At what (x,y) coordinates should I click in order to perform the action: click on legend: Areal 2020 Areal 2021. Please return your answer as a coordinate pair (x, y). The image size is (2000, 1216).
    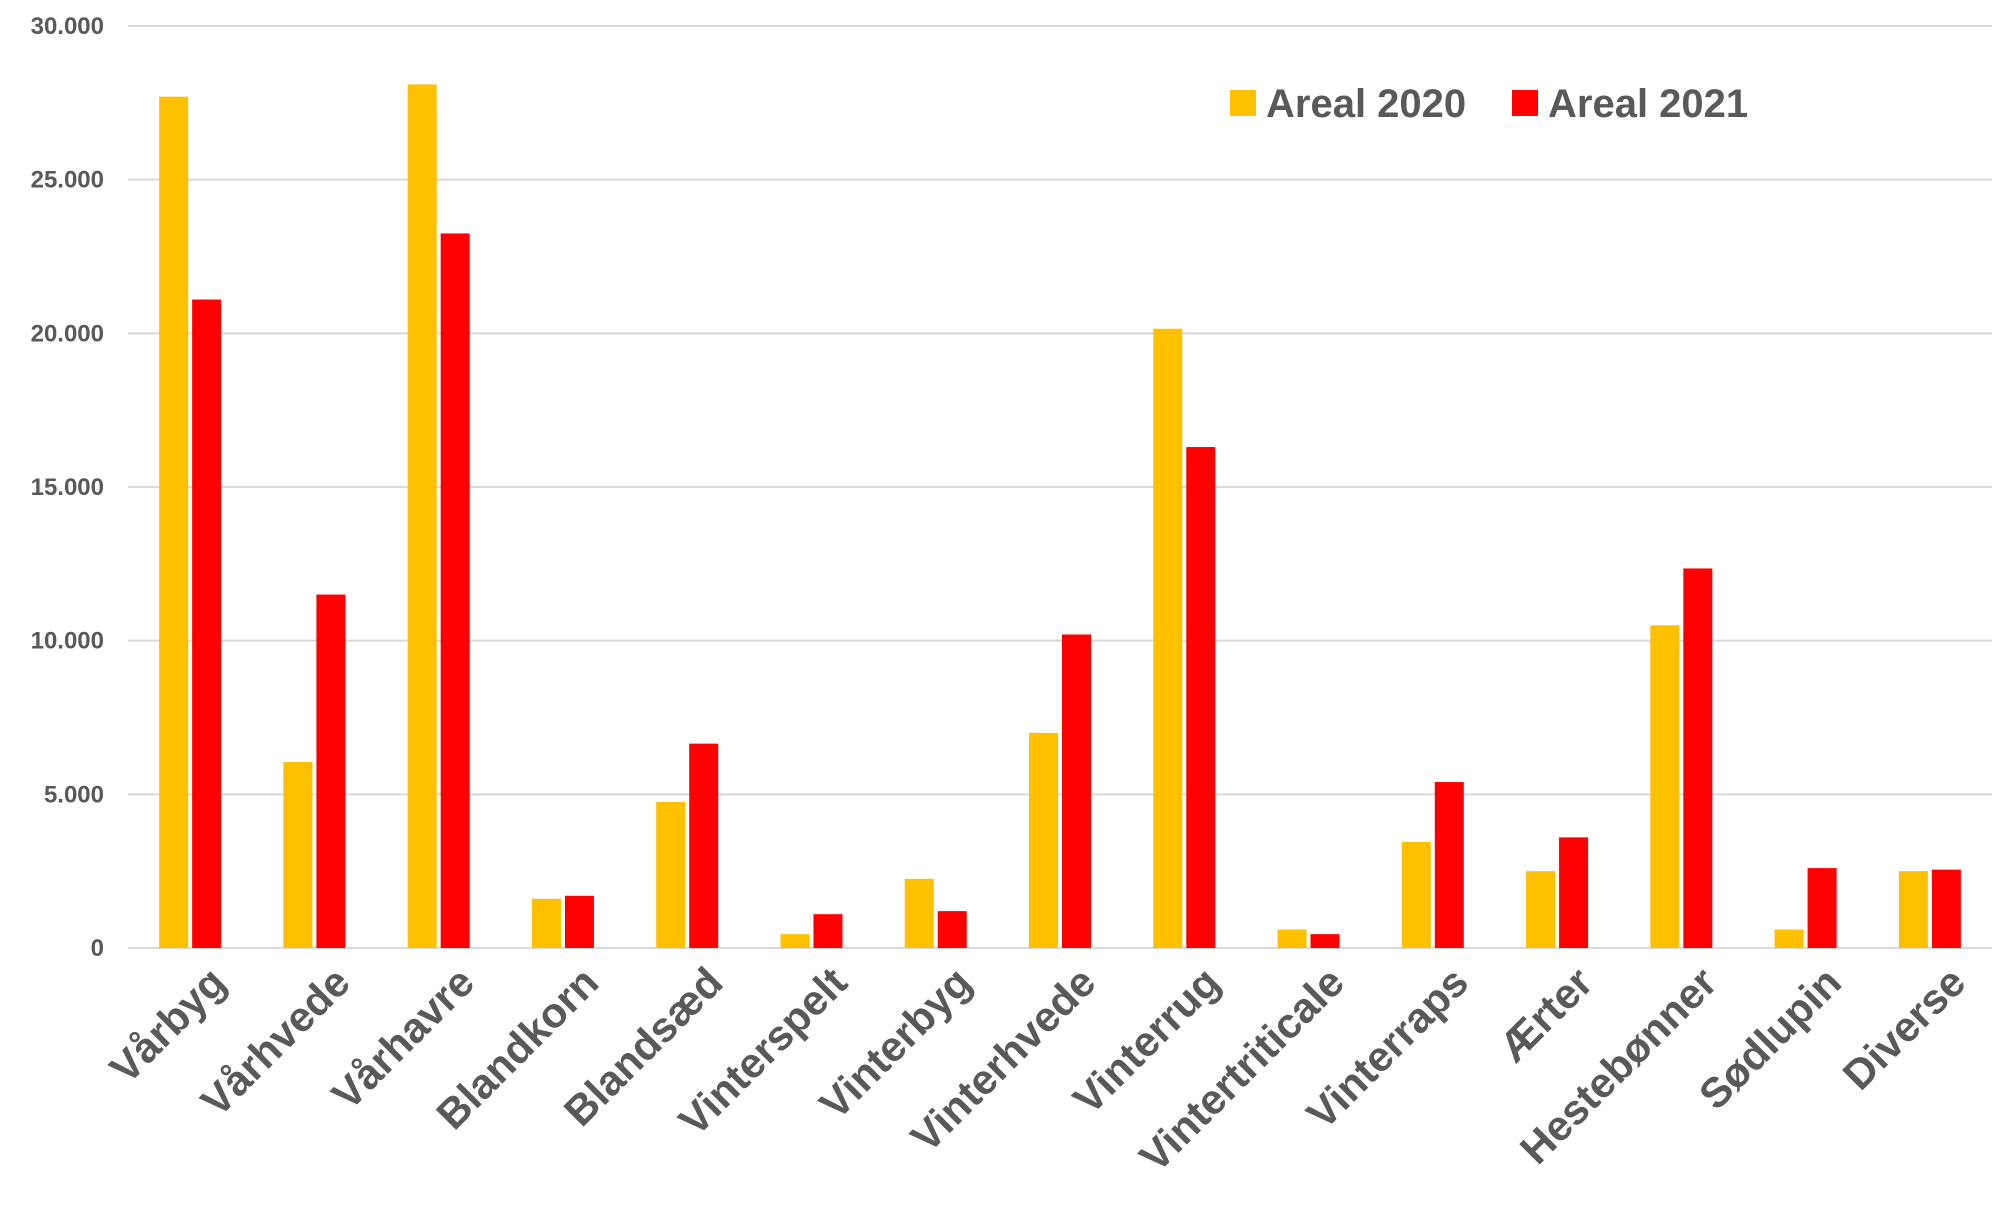
    Looking at the image, I should click on (1489, 104).